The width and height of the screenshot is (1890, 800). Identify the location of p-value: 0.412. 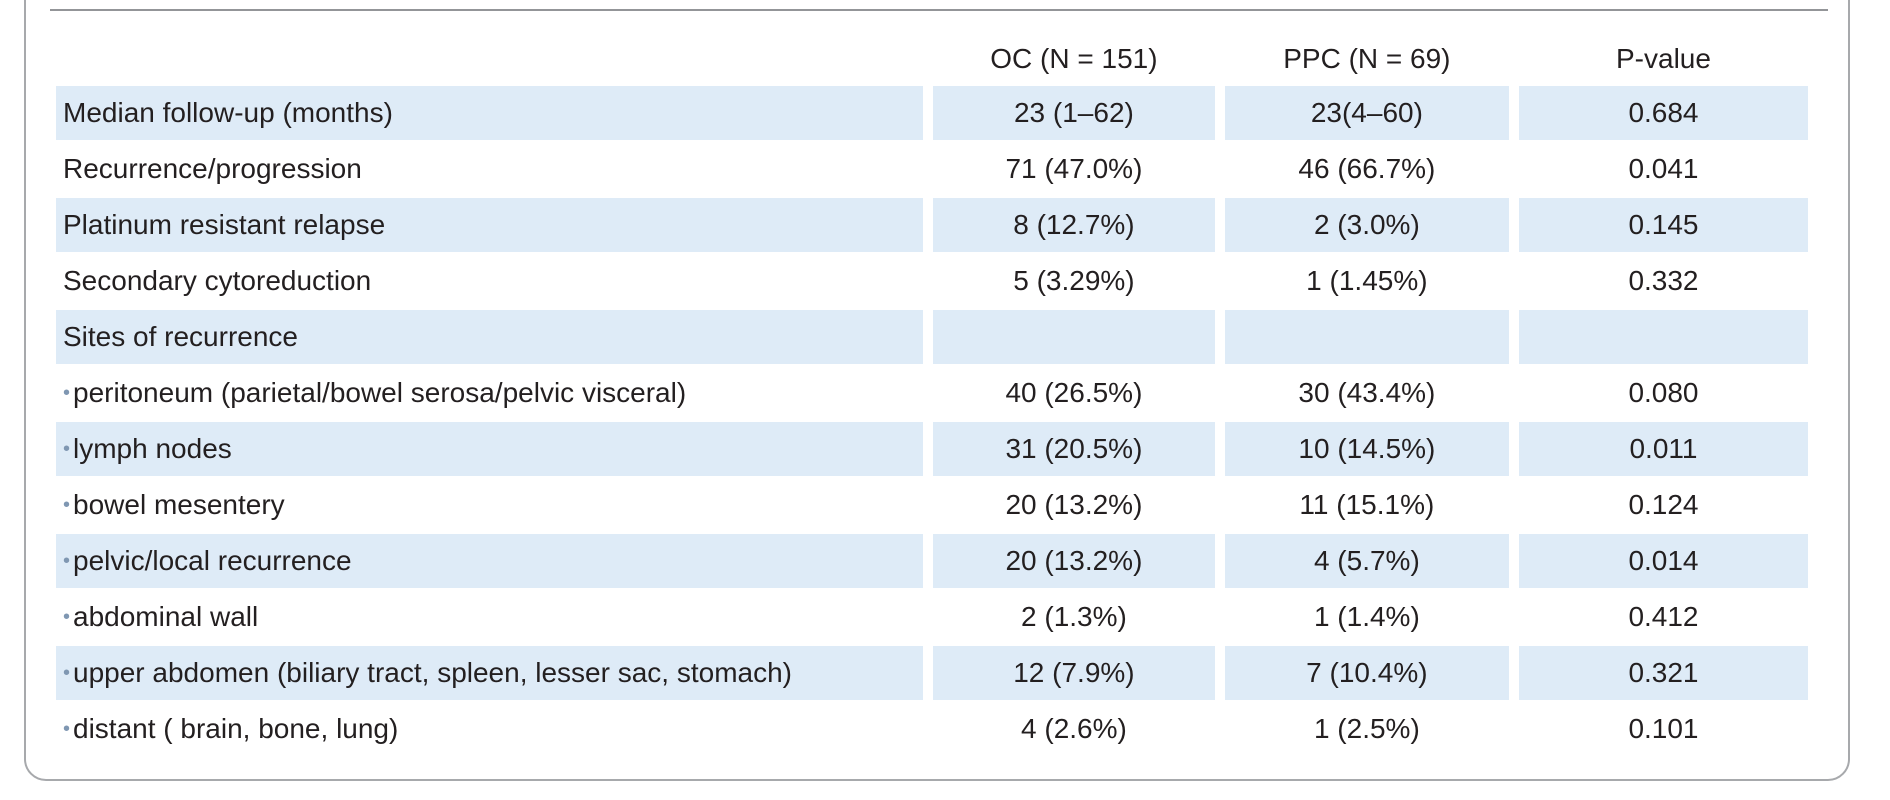
(1663, 616).